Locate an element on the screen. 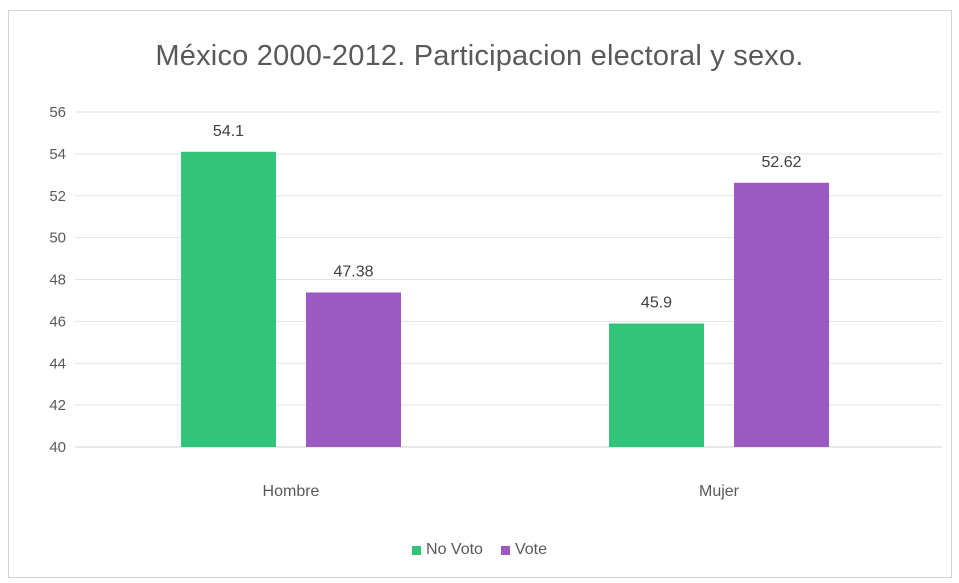  legend-swatch-vote is located at coordinates (505, 550).